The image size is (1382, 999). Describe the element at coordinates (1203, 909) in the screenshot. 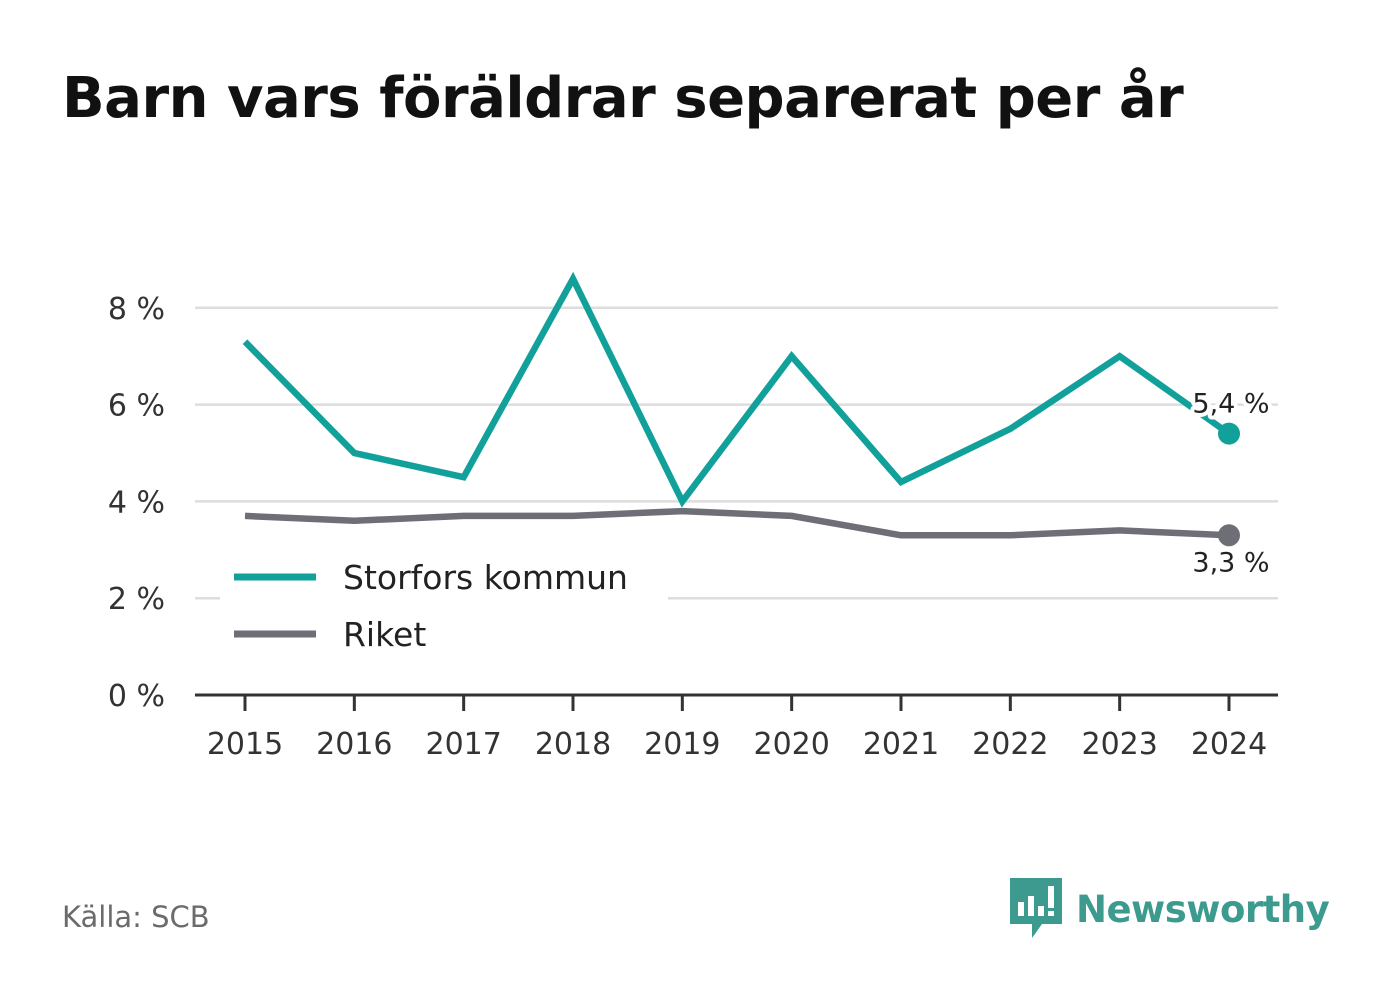

I see `brand-name: Newsworthy` at that location.